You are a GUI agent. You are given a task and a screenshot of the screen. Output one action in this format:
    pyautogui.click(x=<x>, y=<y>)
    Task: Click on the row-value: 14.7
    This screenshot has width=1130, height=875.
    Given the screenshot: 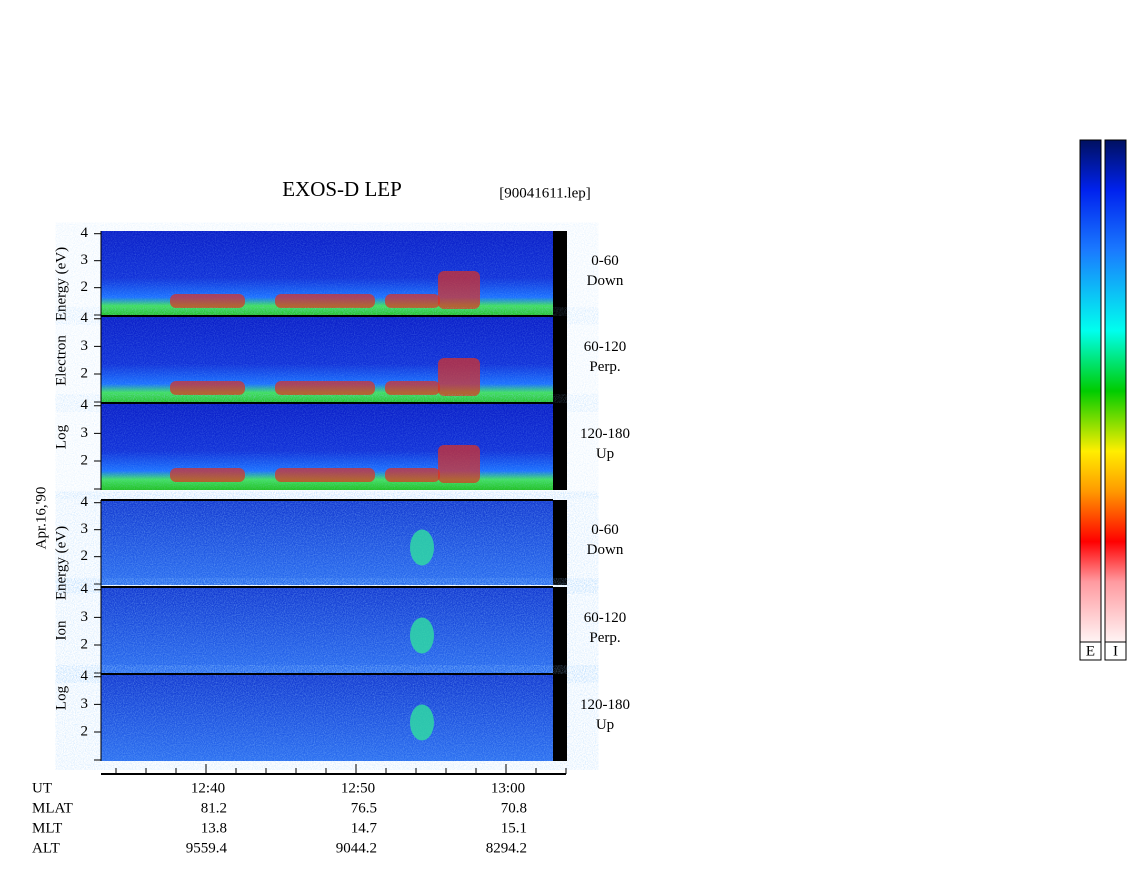 What is the action you would take?
    pyautogui.click(x=364, y=828)
    